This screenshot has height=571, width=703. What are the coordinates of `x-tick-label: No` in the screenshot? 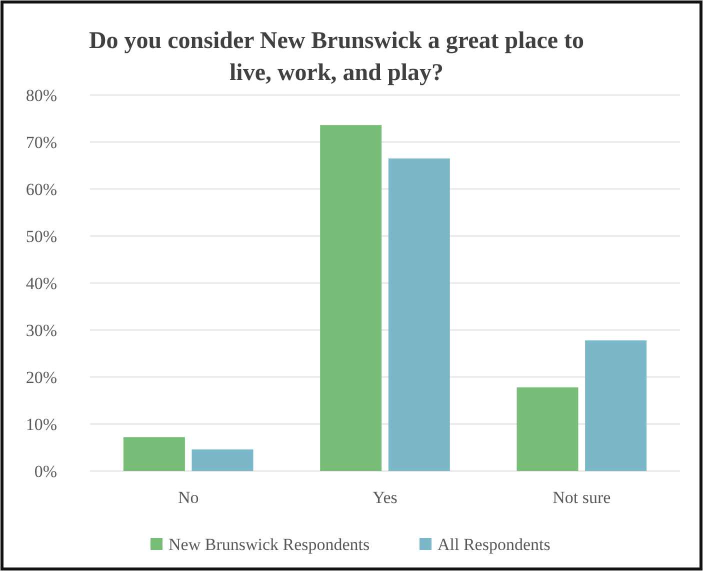 It's located at (188, 497).